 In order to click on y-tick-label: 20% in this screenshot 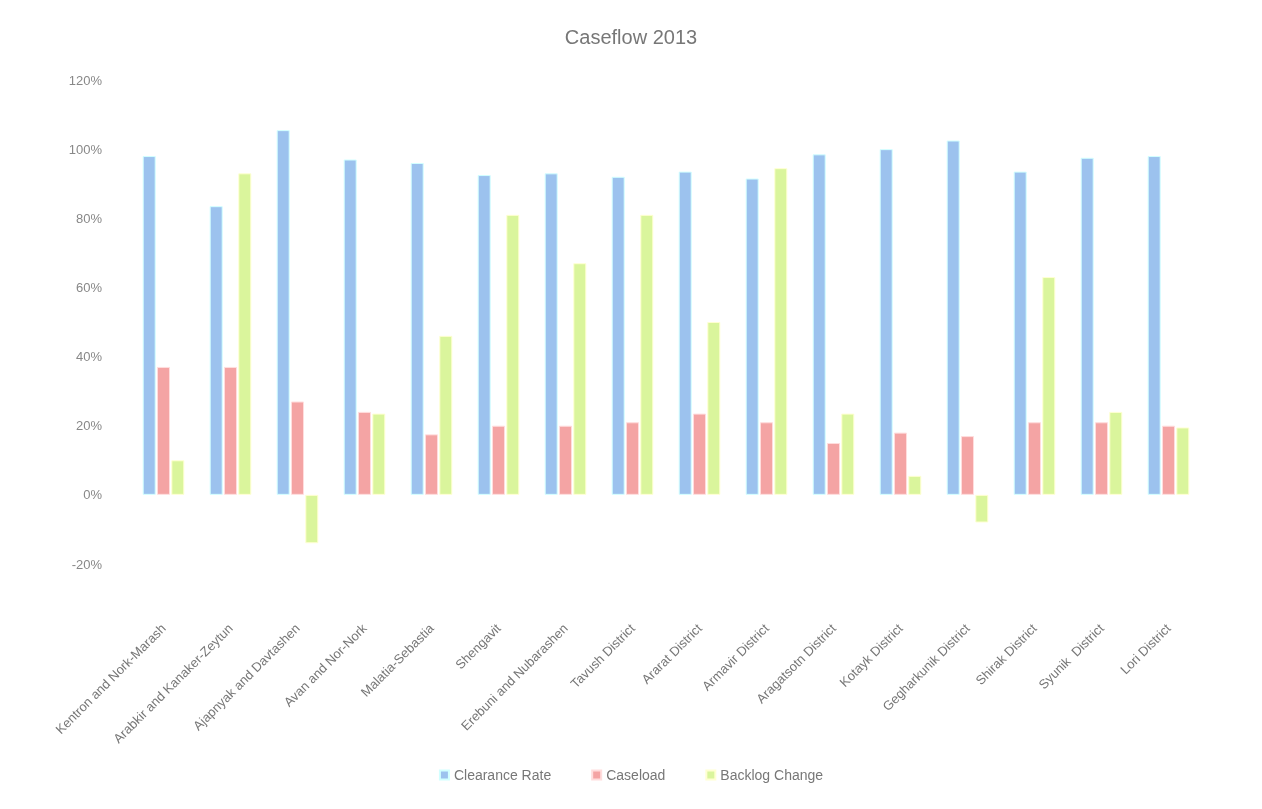, I will do `click(89, 426)`.